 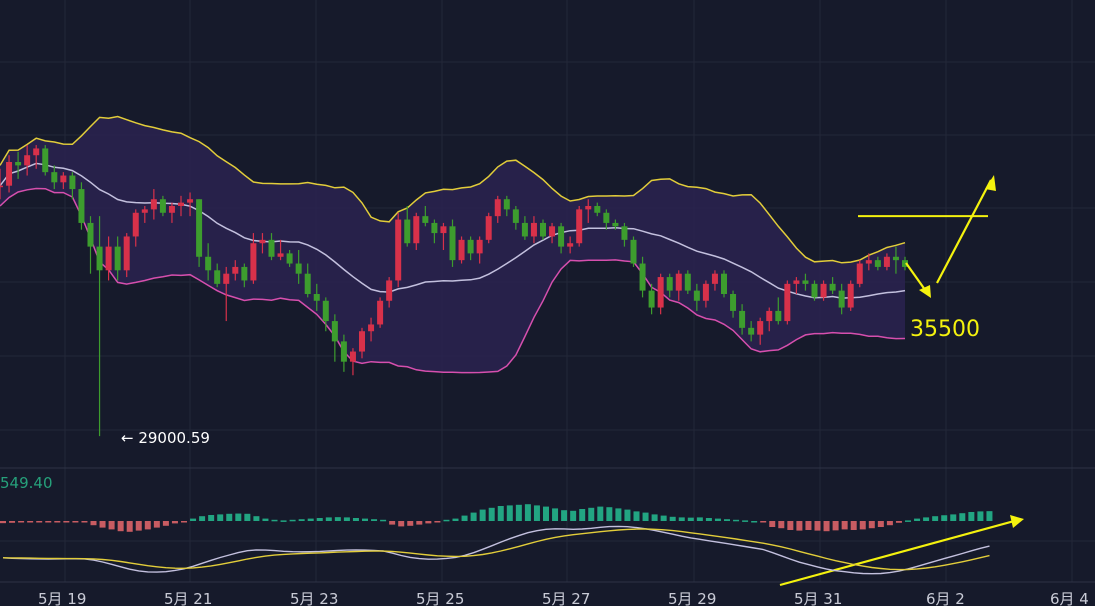 What do you see at coordinates (165, 438) in the screenshot?
I see `low-price-label: ← 29000.59` at bounding box center [165, 438].